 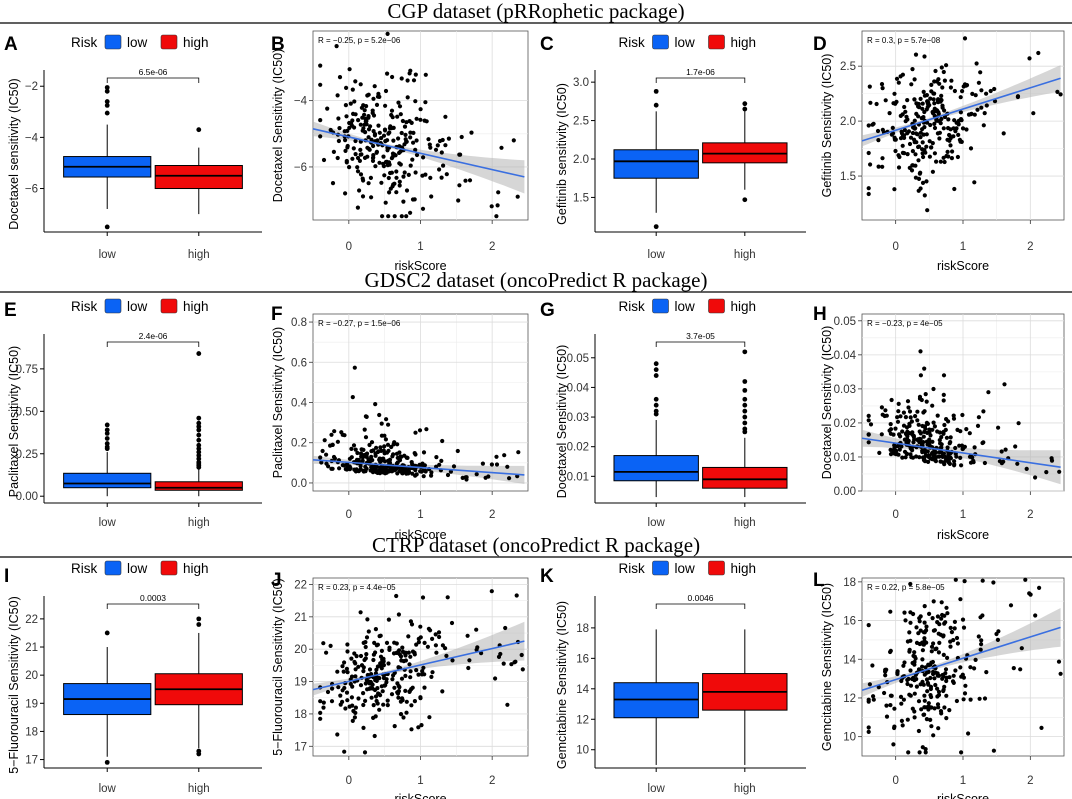 I want to click on y-tick-label: 19, so click(x=300, y=683).